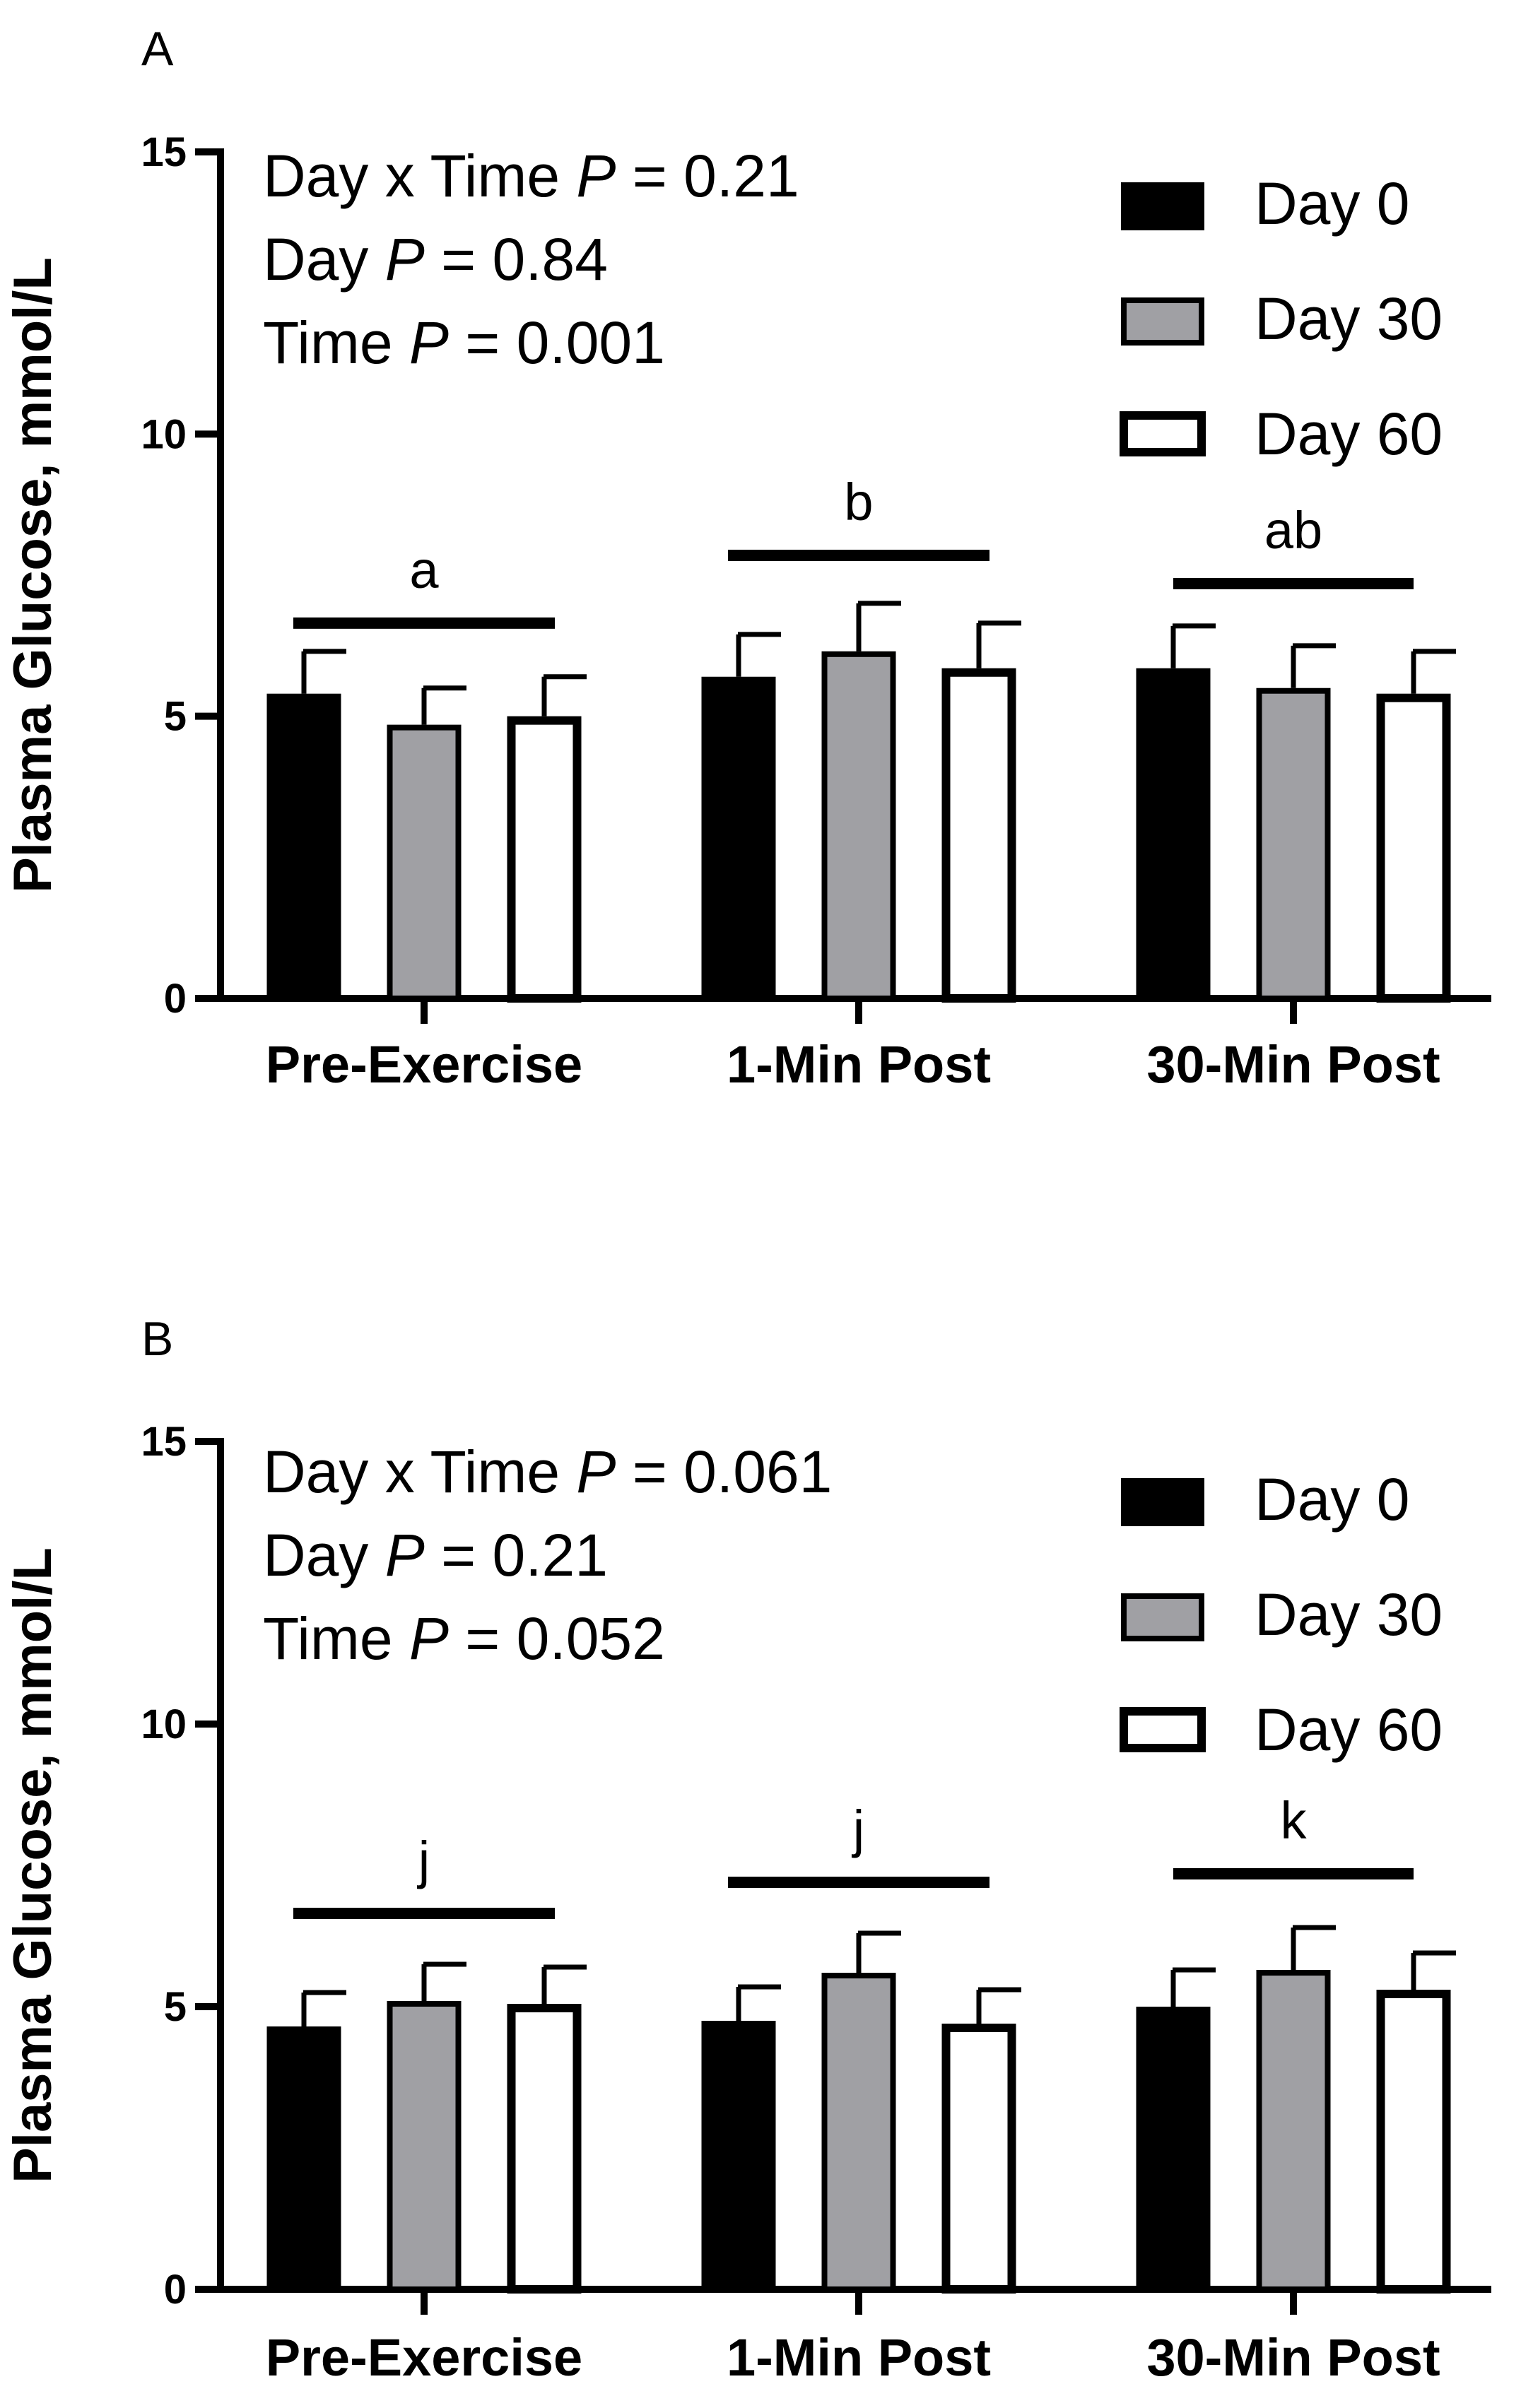  I want to click on panel-letter: B, so click(157, 1339).